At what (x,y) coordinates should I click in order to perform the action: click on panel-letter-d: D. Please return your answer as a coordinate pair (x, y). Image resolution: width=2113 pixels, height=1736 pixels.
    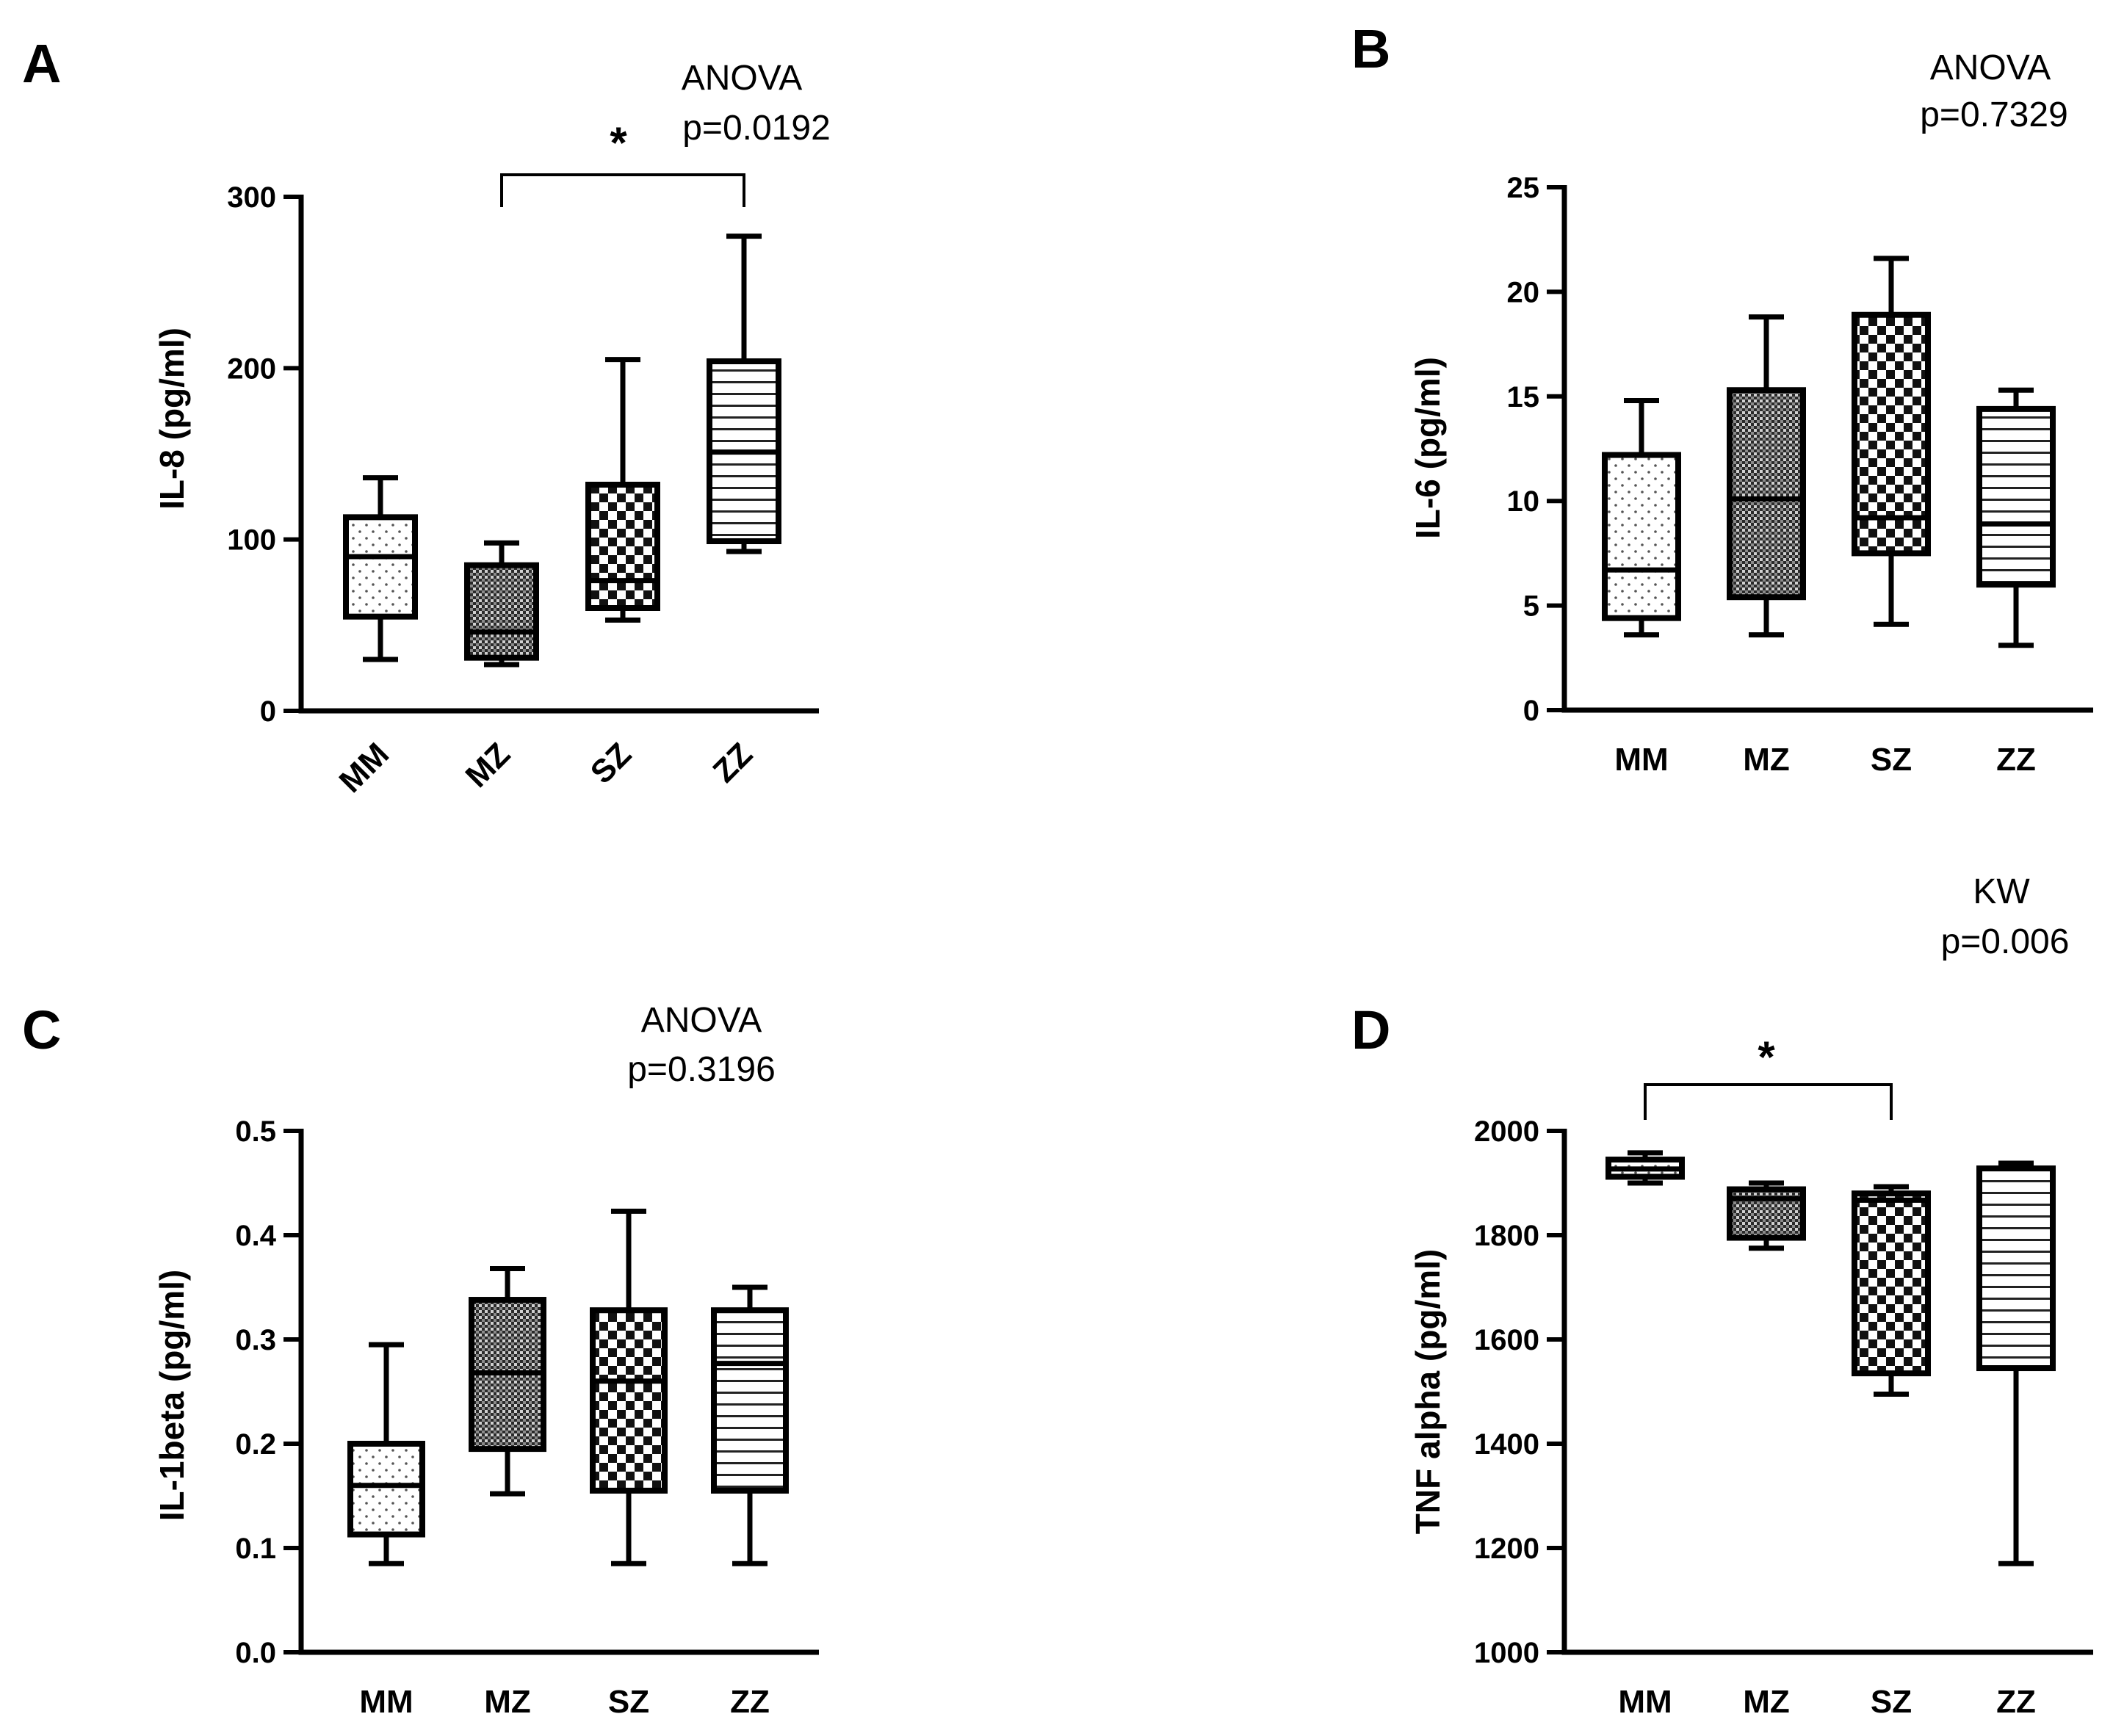
    Looking at the image, I should click on (1370, 1029).